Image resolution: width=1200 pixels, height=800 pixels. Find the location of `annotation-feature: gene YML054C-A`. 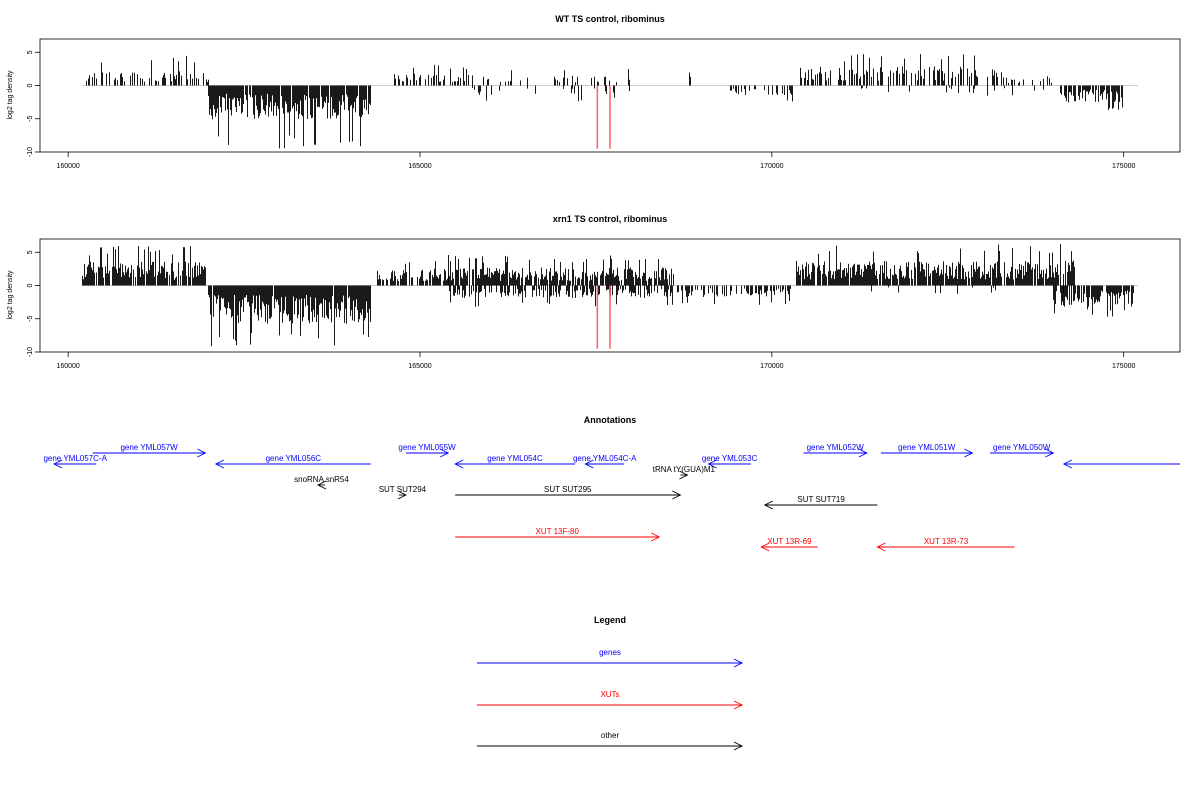

annotation-feature: gene YML054C-A is located at coordinates (605, 461).